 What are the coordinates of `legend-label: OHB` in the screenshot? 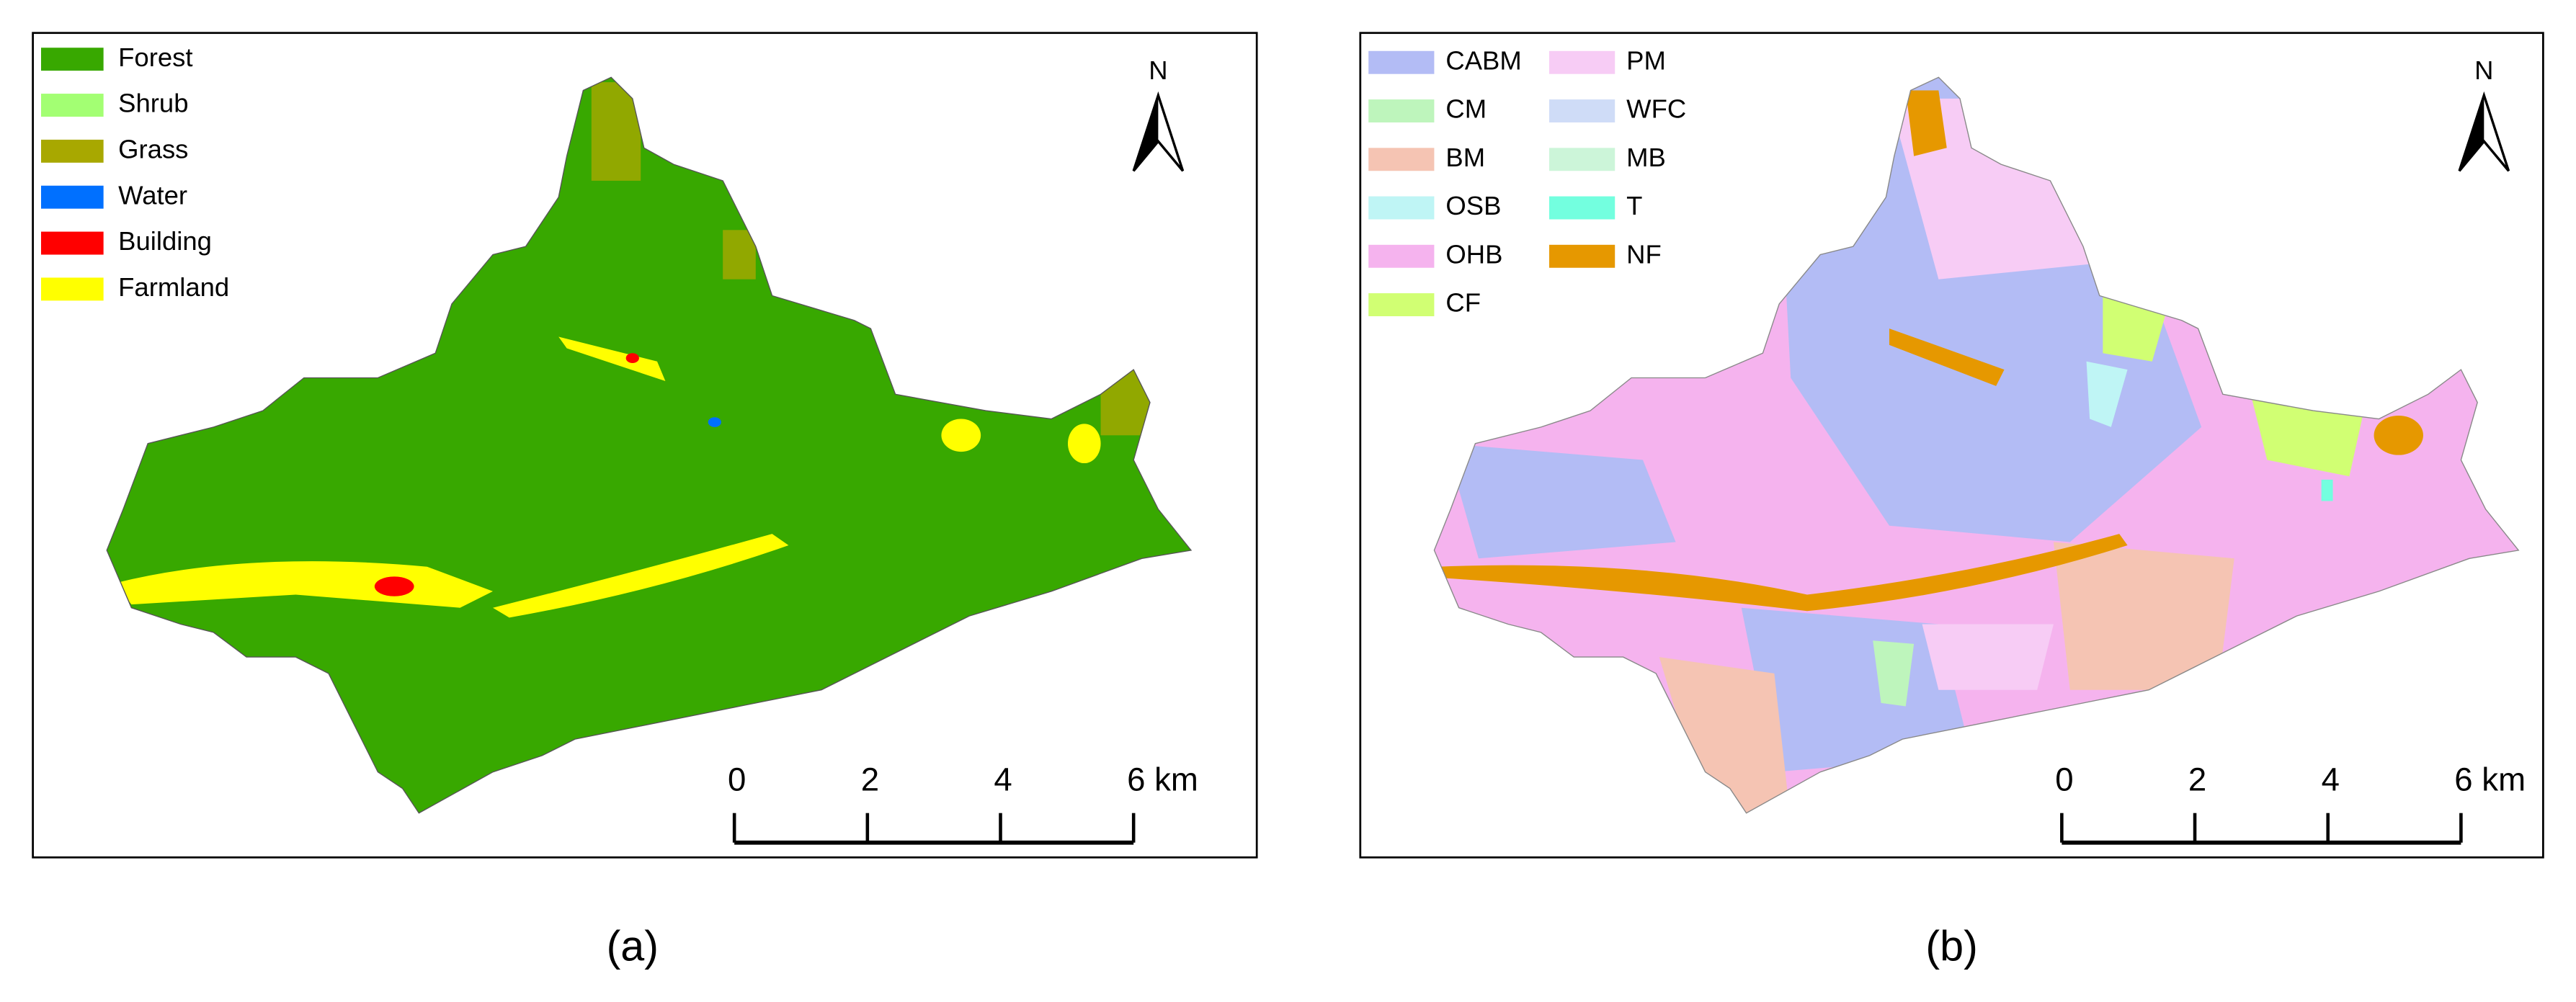 It's located at (1473, 254).